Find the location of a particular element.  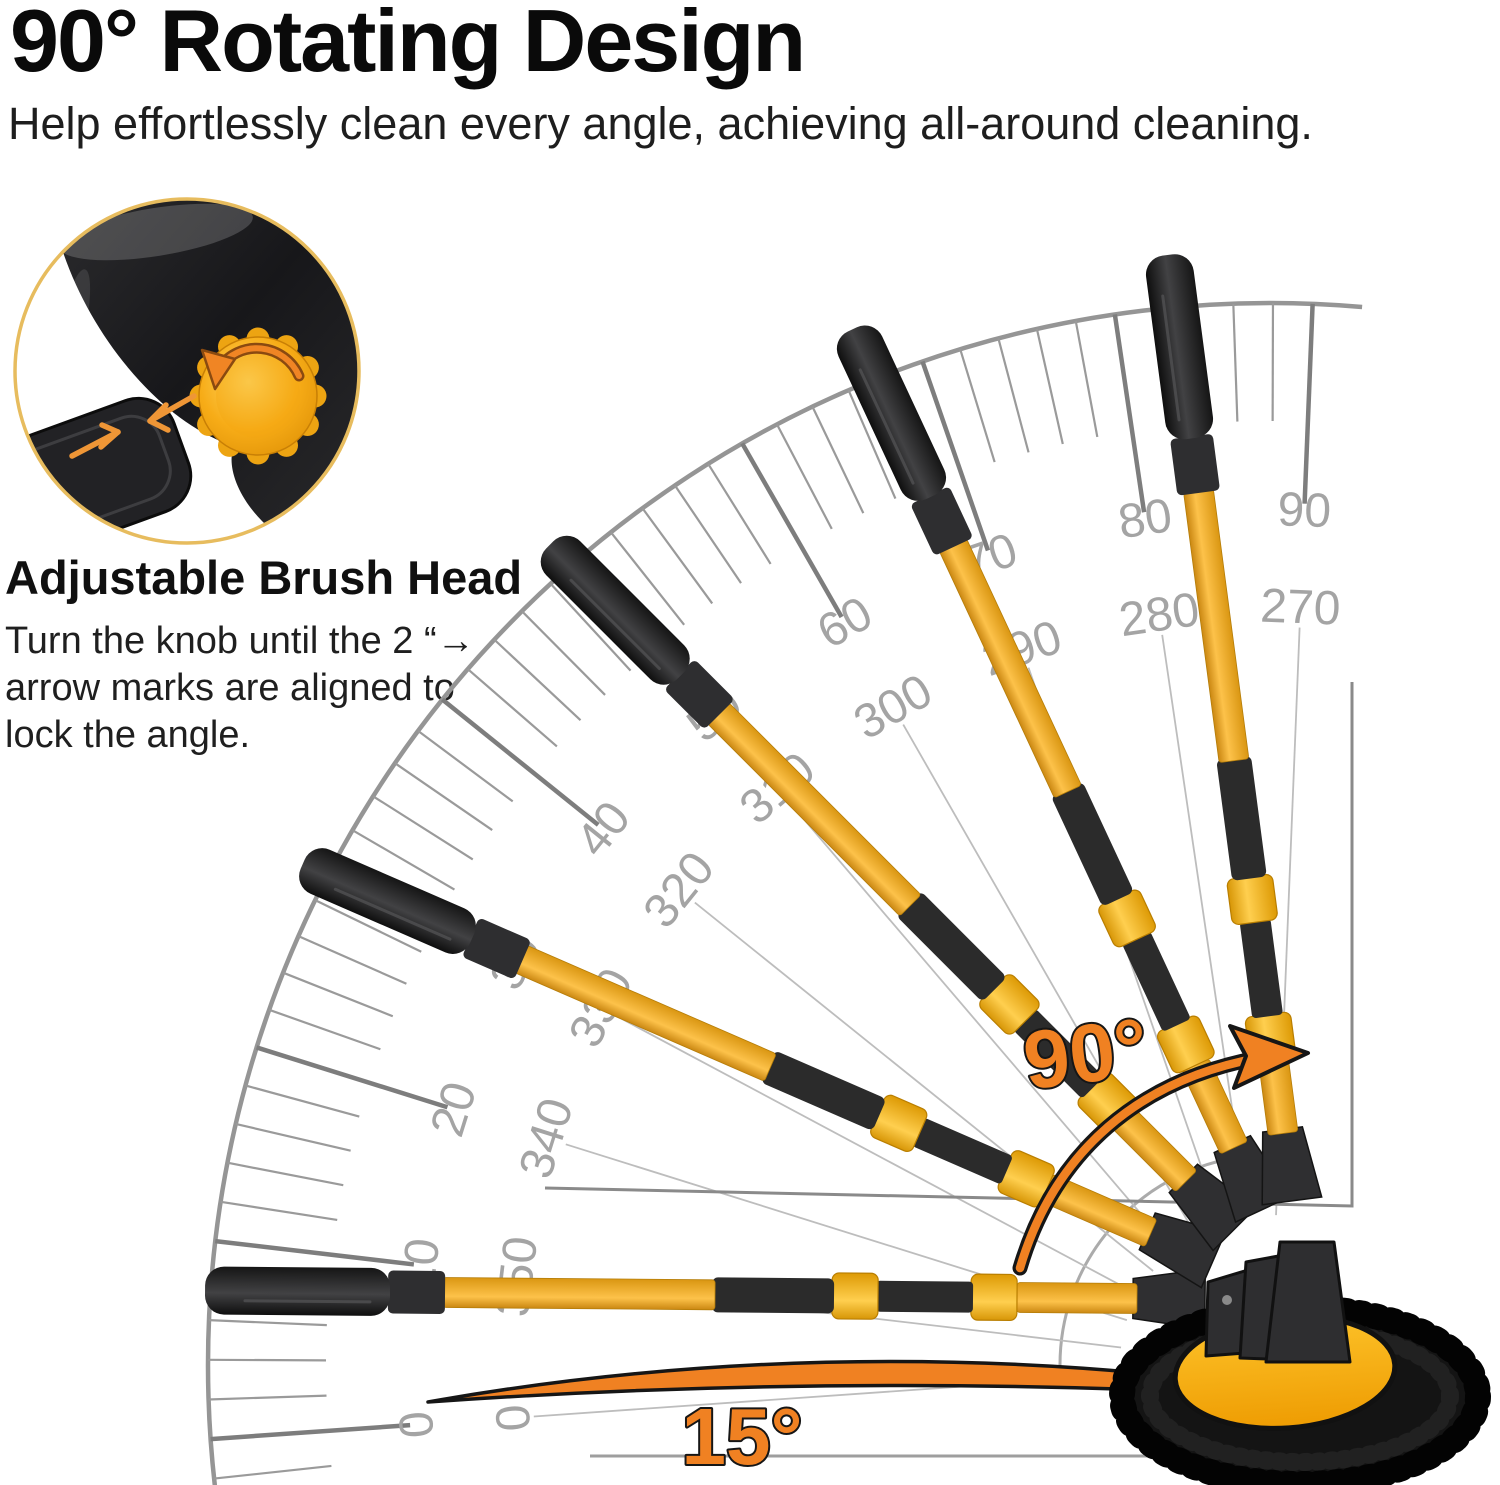

tilt-angle-label: 15° is located at coordinates (742, 1436).